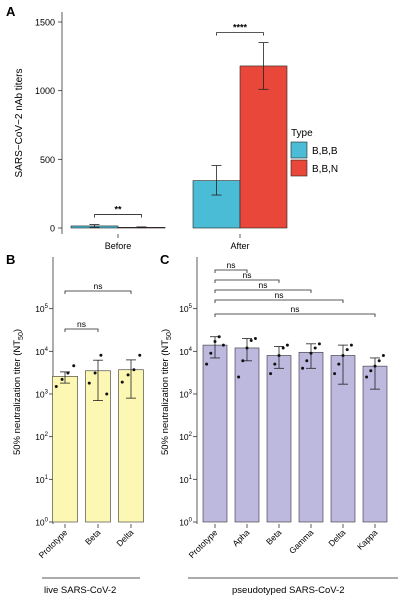 The width and height of the screenshot is (403, 603). Describe the element at coordinates (263, 285) in the screenshot. I see `significance-label-2: ns` at that location.